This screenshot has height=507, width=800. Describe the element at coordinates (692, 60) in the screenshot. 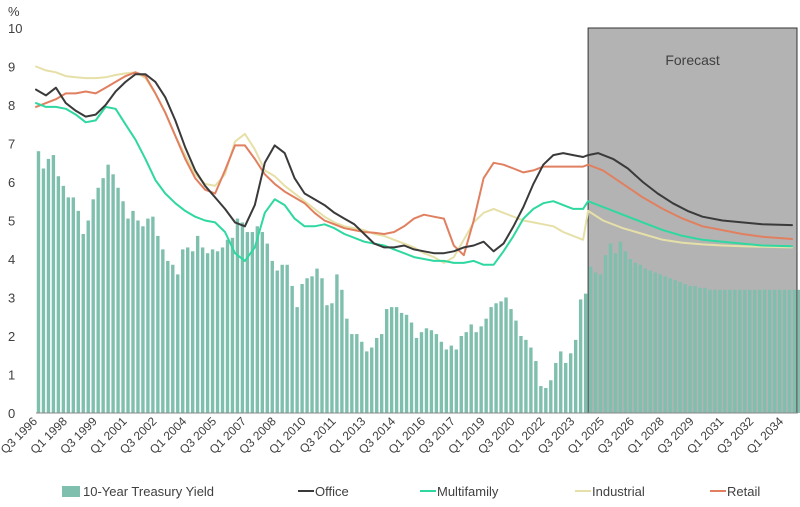

I see `forecast-label: Forecast` at that location.